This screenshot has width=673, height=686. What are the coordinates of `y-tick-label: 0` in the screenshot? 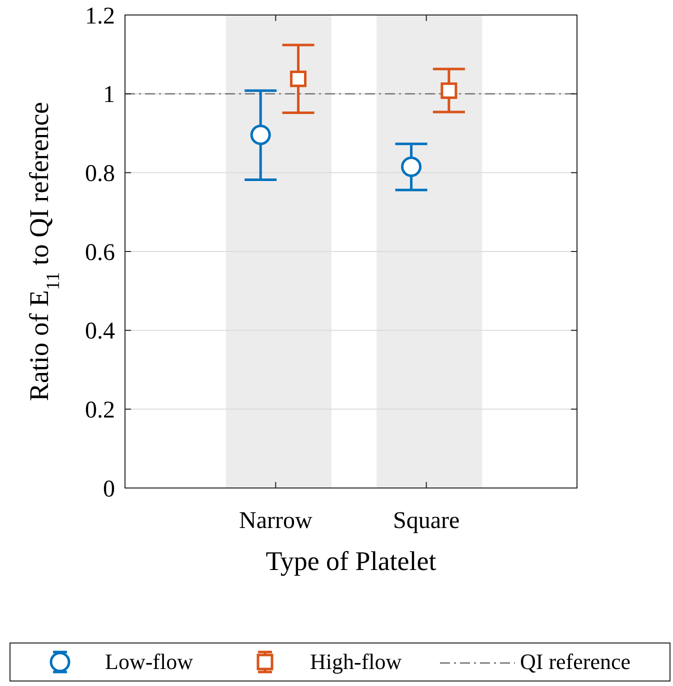 It's located at (109, 489).